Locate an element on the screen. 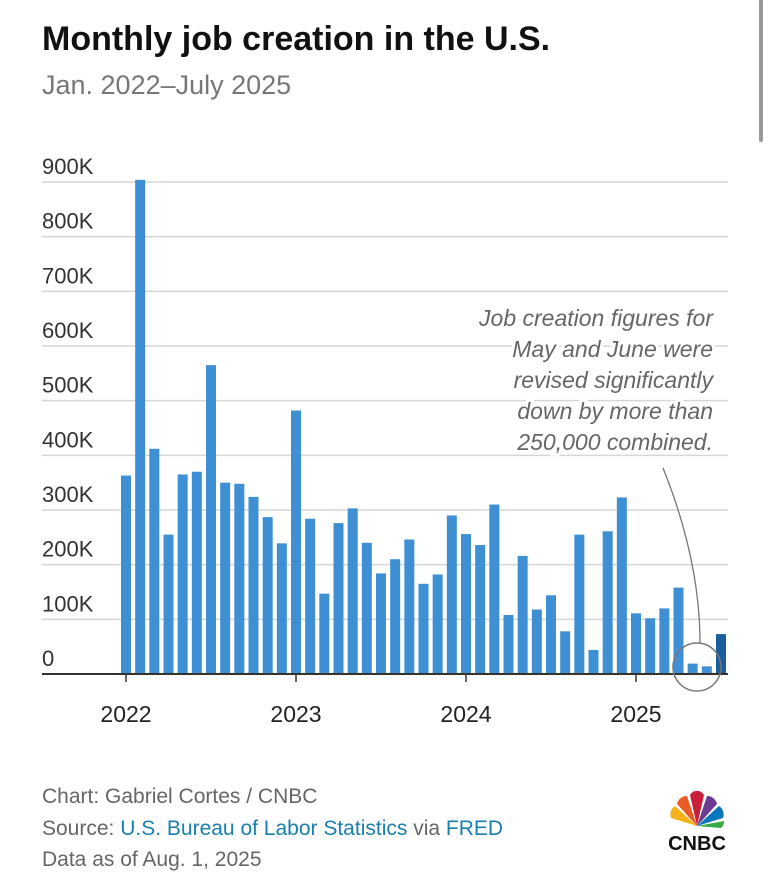  y-tick-label: 600K is located at coordinates (68, 330).